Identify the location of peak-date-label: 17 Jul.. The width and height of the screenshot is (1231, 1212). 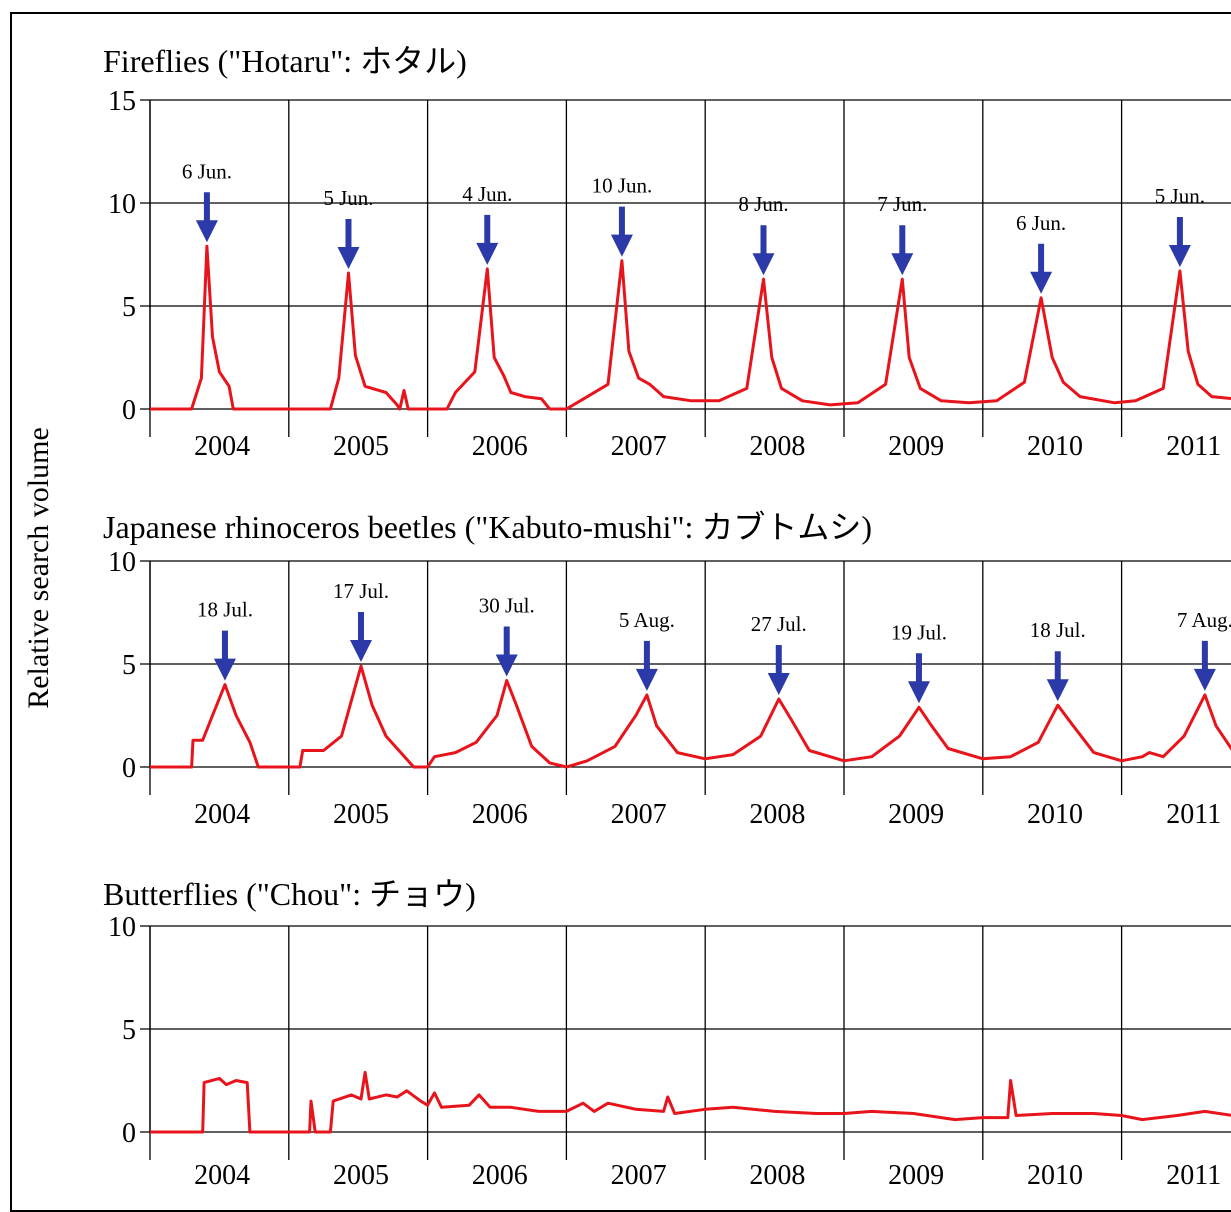
(361, 591).